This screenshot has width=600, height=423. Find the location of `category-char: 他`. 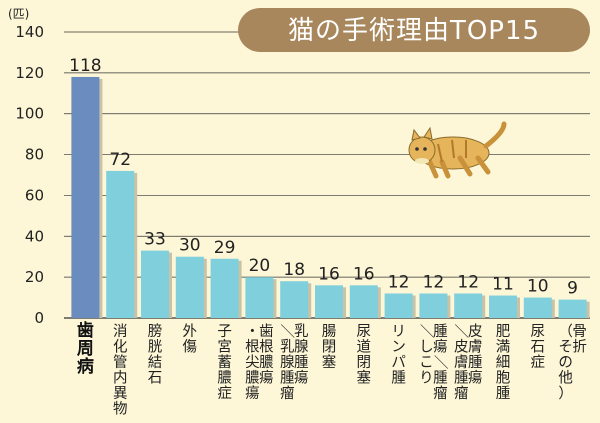

category-char: 他 is located at coordinates (565, 378).